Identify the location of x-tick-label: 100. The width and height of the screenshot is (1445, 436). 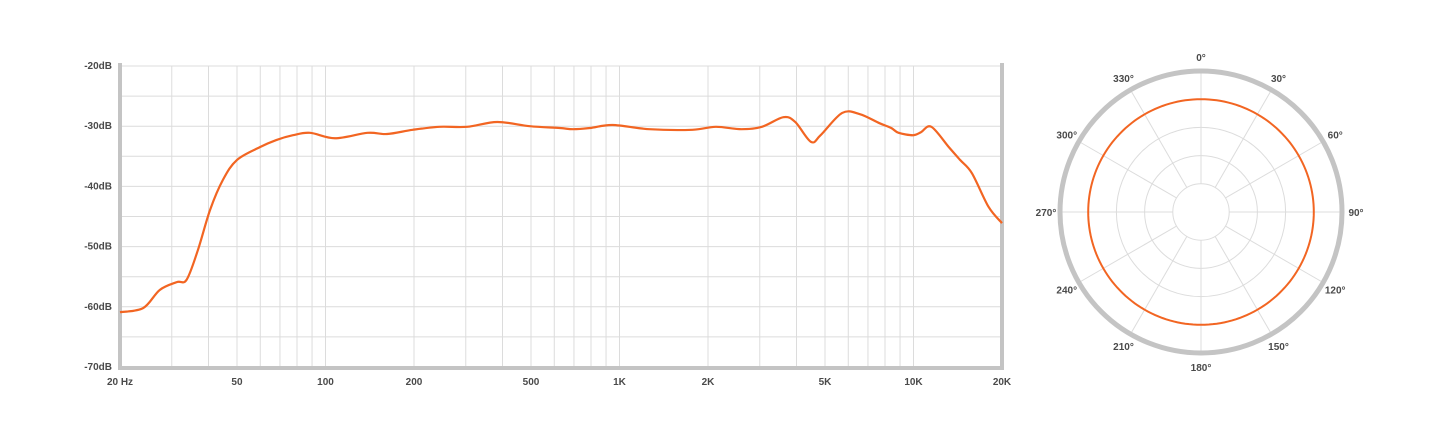
(325, 382).